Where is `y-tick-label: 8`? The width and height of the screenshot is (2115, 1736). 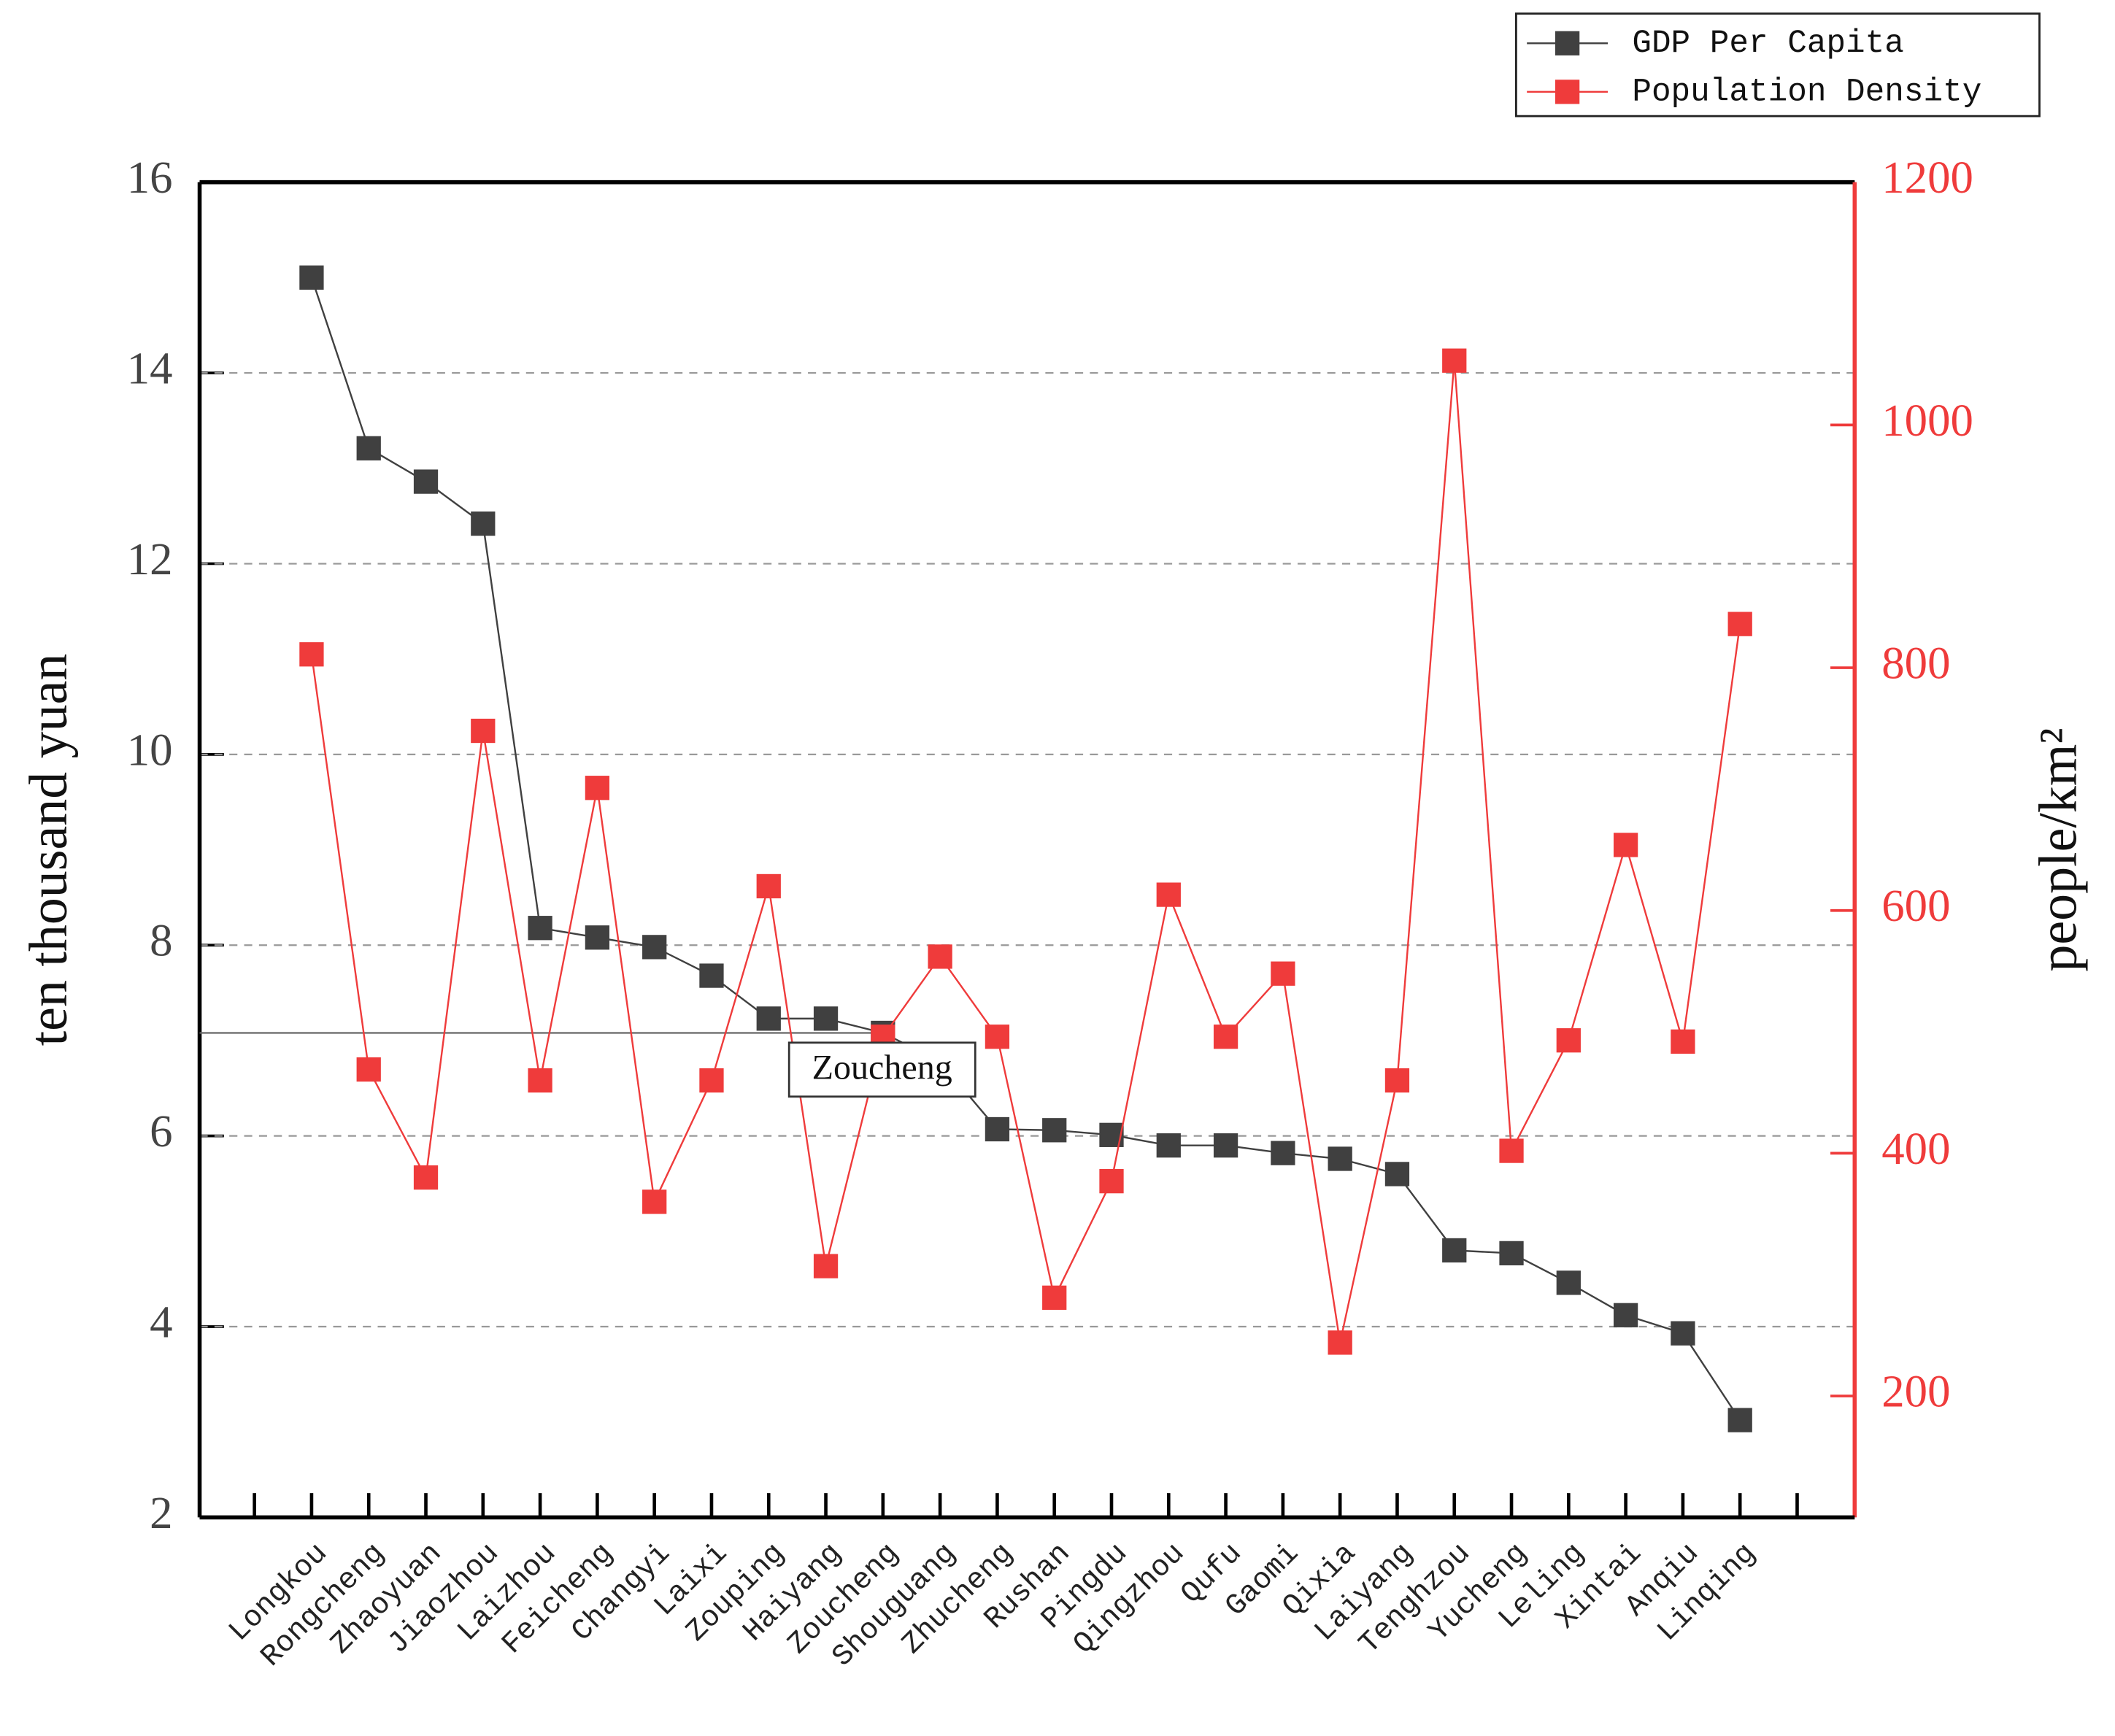 y-tick-label: 8 is located at coordinates (161, 940).